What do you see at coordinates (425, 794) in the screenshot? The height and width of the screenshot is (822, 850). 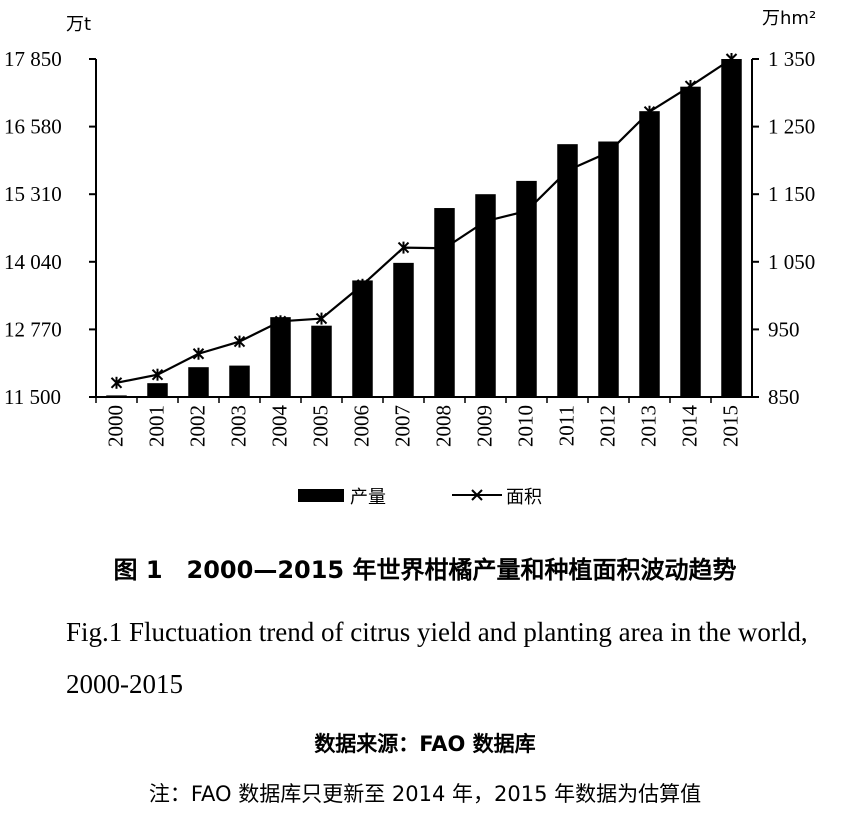 I see `note: 注：FAO 数据库只更新至 2014 年，2015 年数据为估算值` at bounding box center [425, 794].